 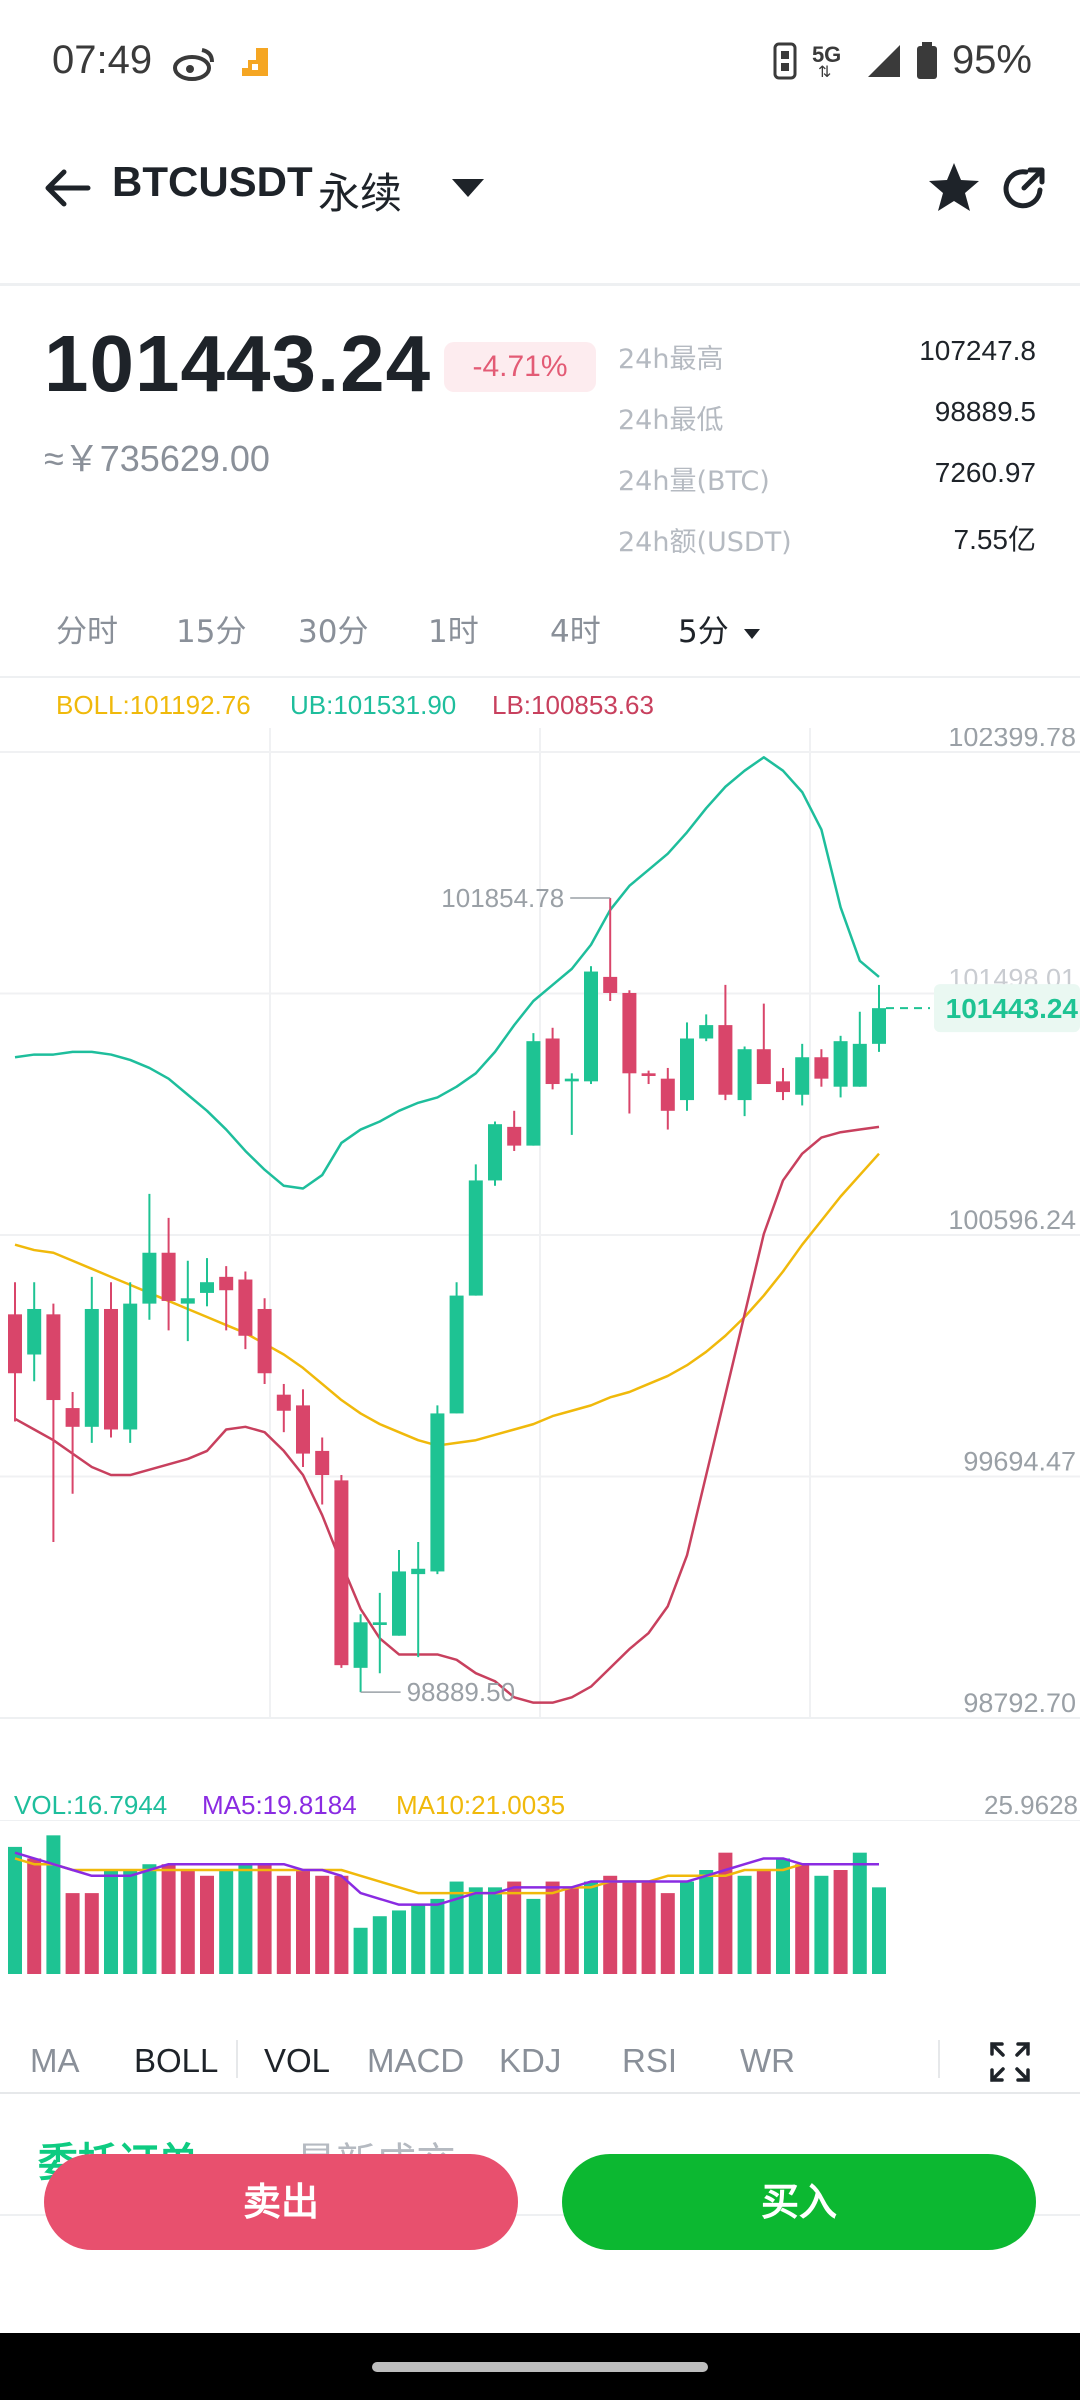 I want to click on vol-ma10-line, so click(x=446, y=1876).